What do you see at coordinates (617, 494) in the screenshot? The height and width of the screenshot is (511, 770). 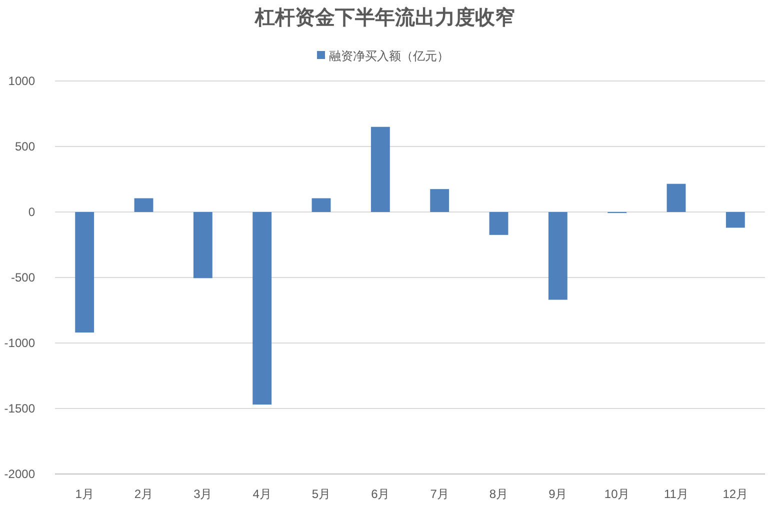 I see `x-tick-label: 10月` at bounding box center [617, 494].